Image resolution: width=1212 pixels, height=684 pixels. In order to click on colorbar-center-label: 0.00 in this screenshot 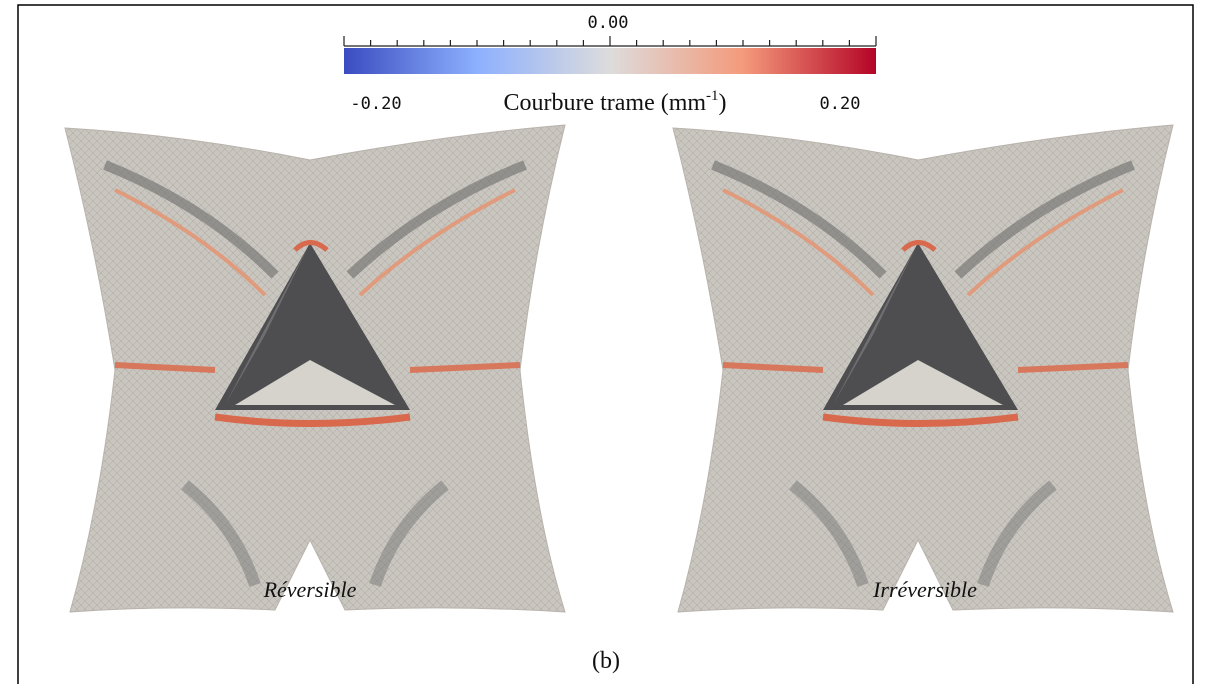, I will do `click(608, 23)`.